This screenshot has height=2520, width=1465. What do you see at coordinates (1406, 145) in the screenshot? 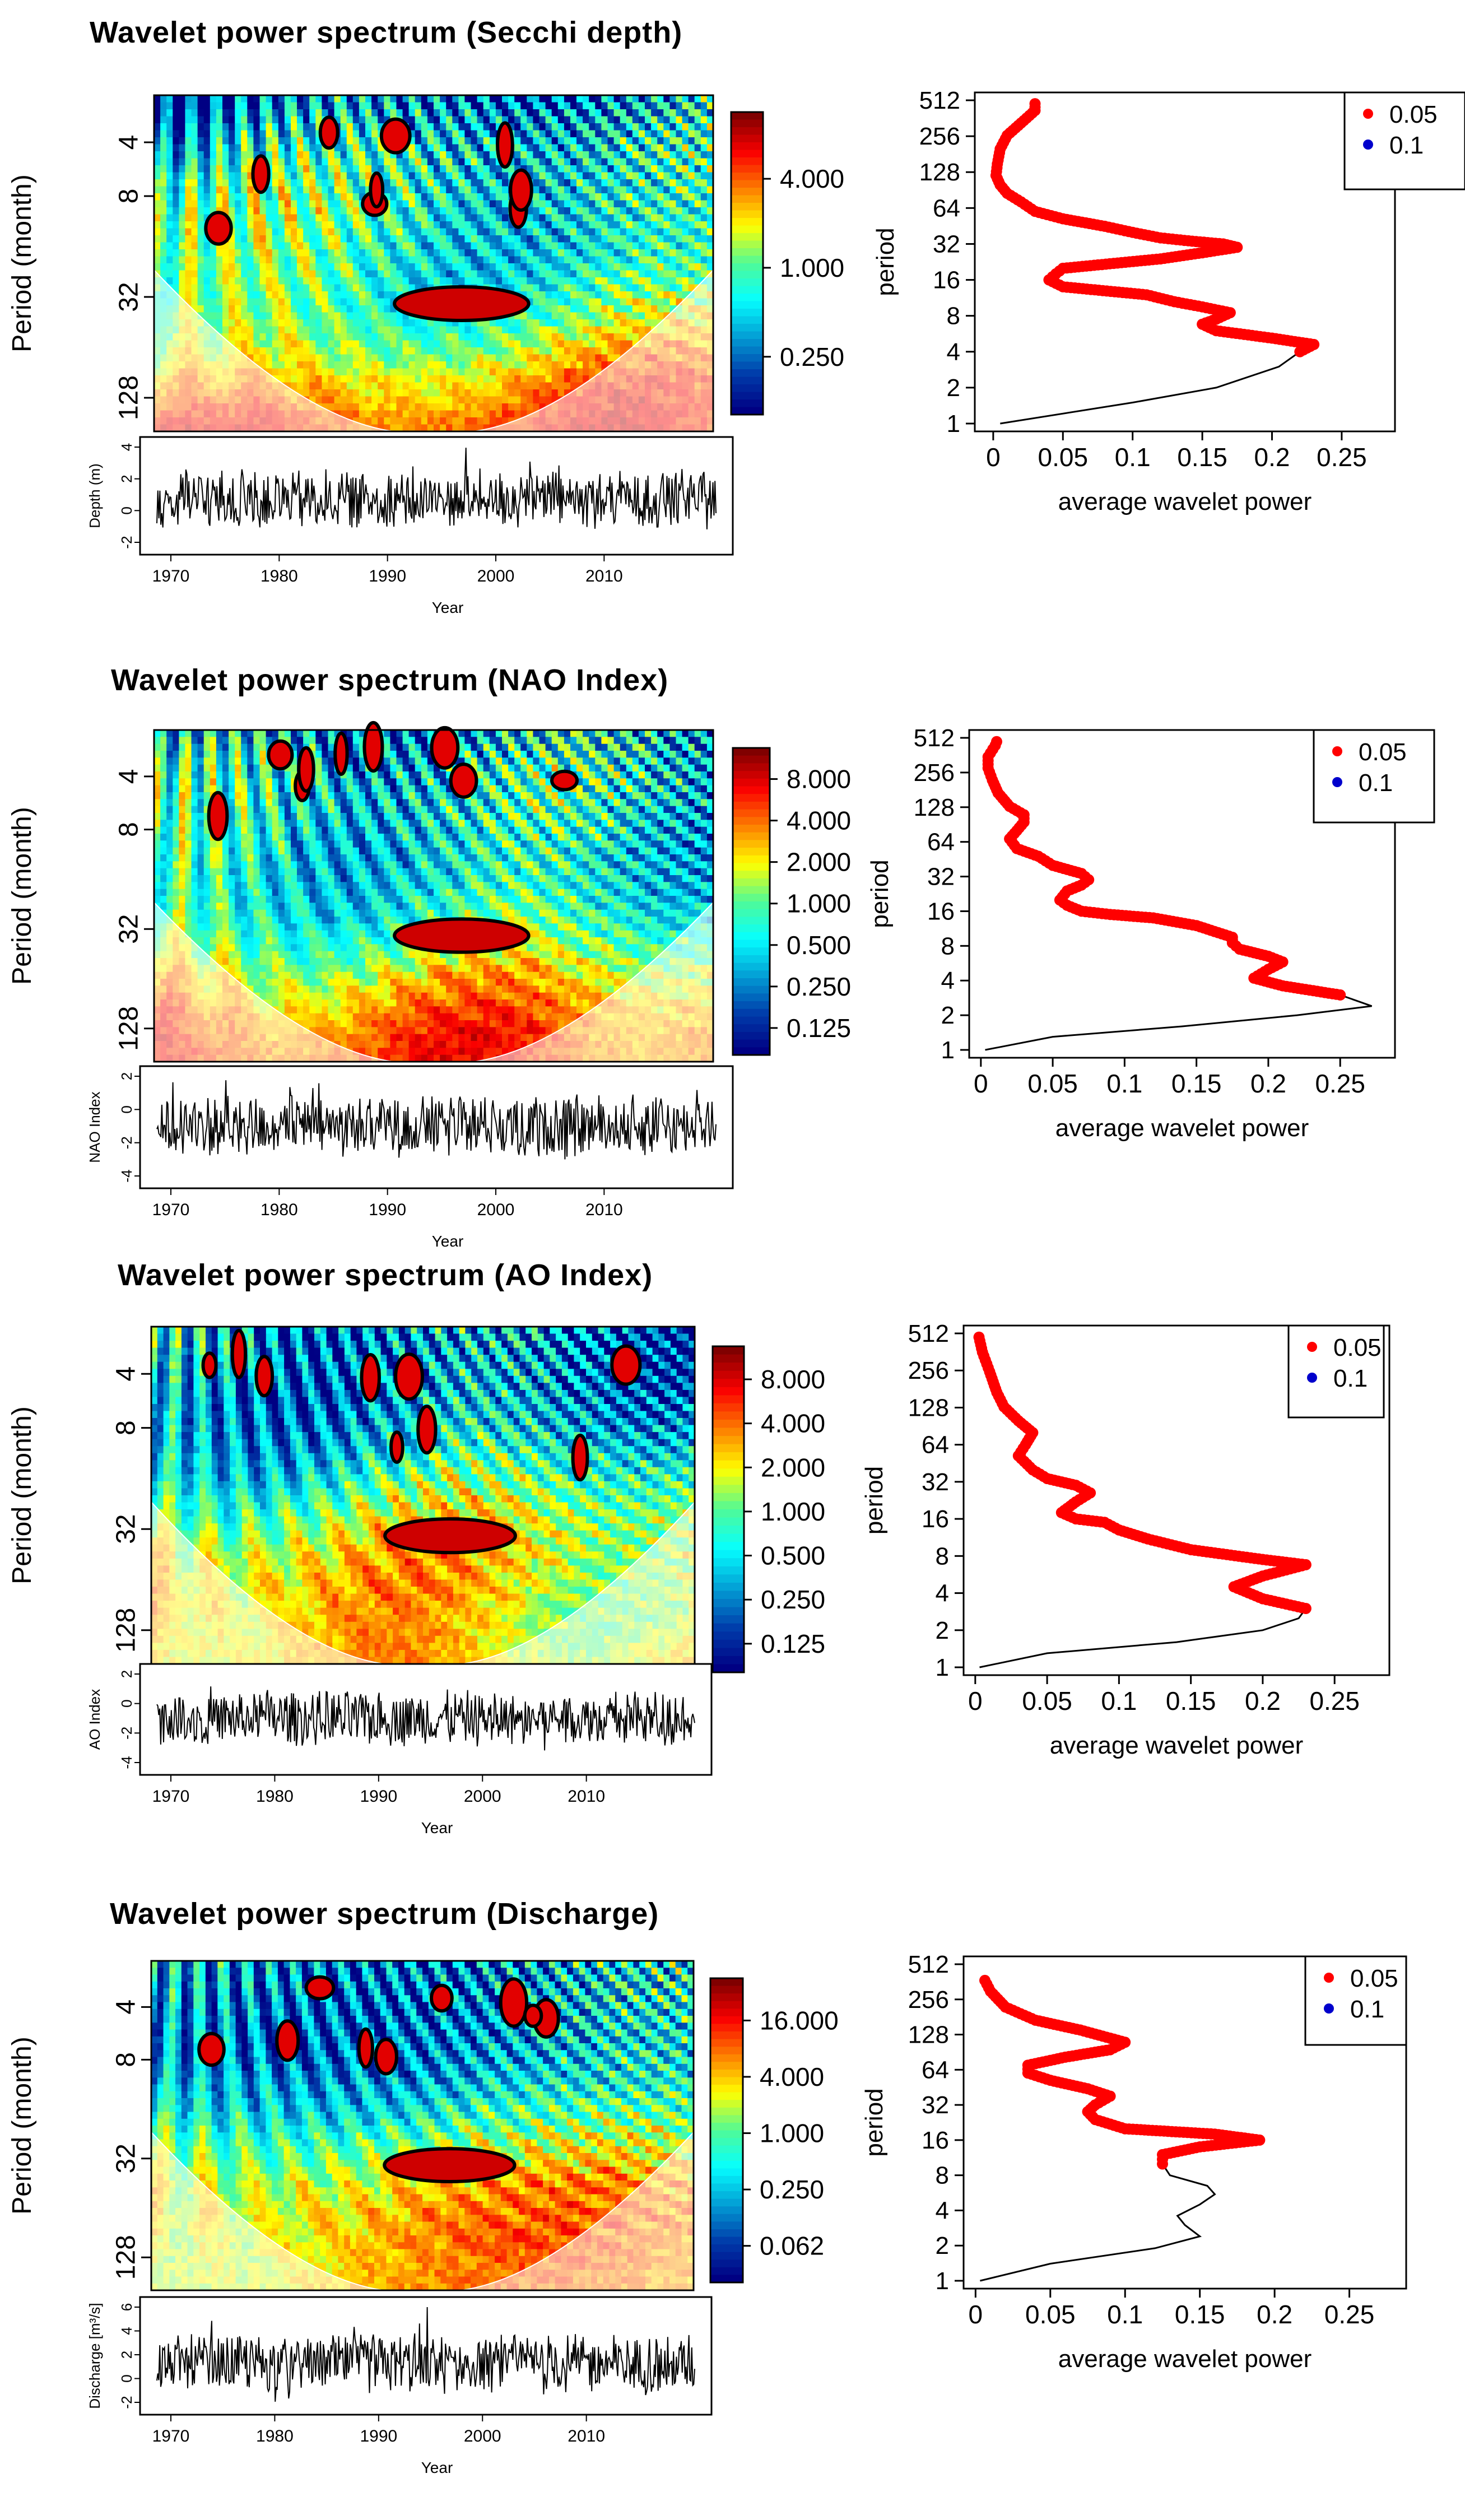
I see `legend-label: 0.1` at bounding box center [1406, 145].